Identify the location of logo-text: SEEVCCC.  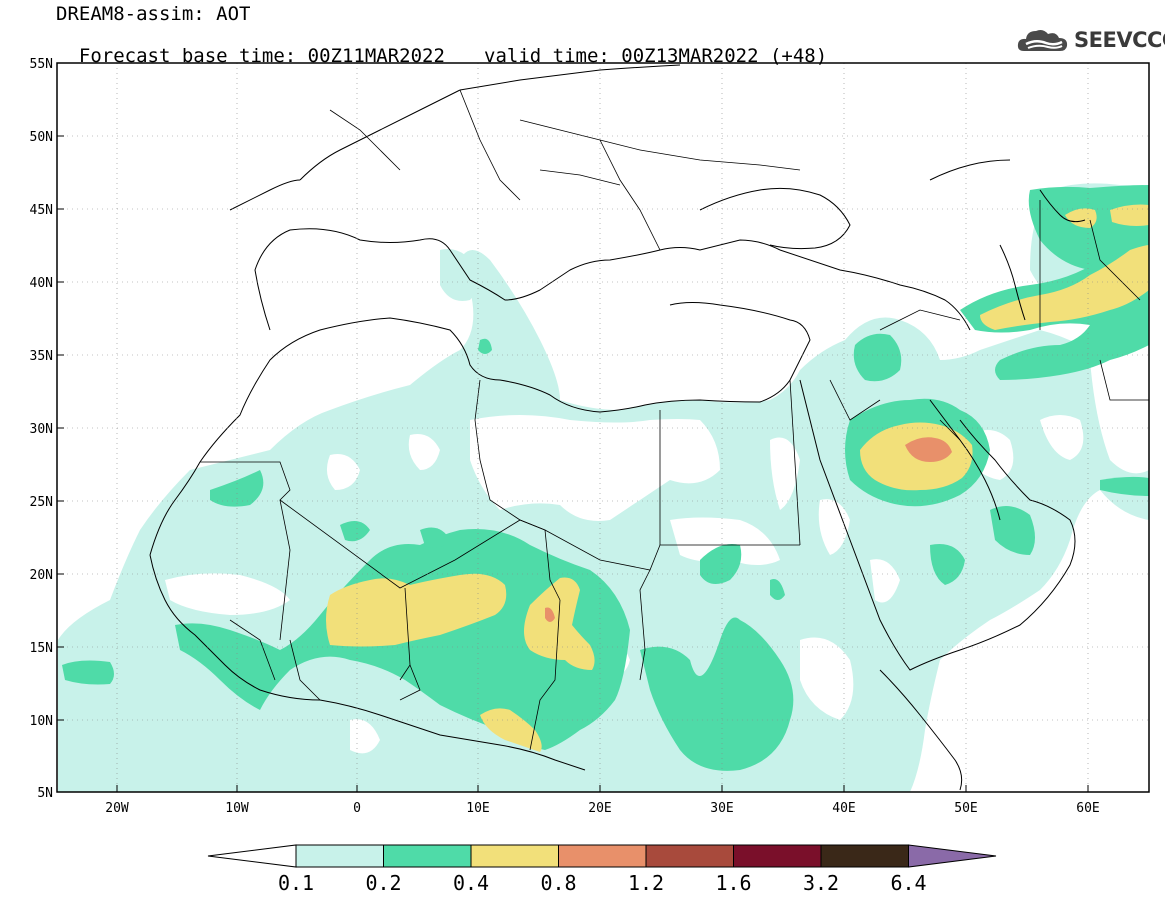
(1119, 40).